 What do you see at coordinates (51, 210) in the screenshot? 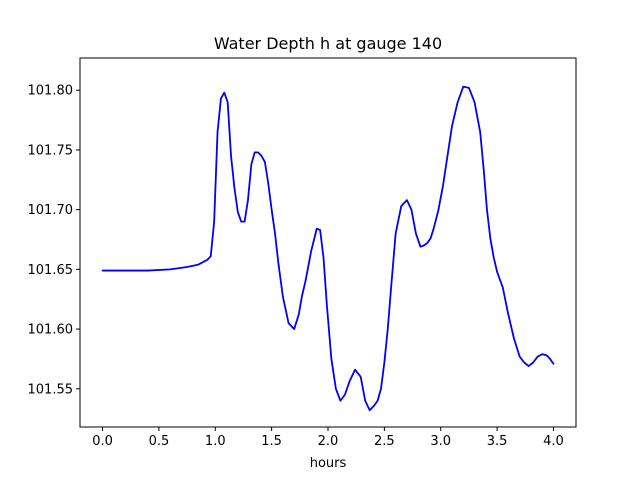
I see `y-tick-label: 101.70` at bounding box center [51, 210].